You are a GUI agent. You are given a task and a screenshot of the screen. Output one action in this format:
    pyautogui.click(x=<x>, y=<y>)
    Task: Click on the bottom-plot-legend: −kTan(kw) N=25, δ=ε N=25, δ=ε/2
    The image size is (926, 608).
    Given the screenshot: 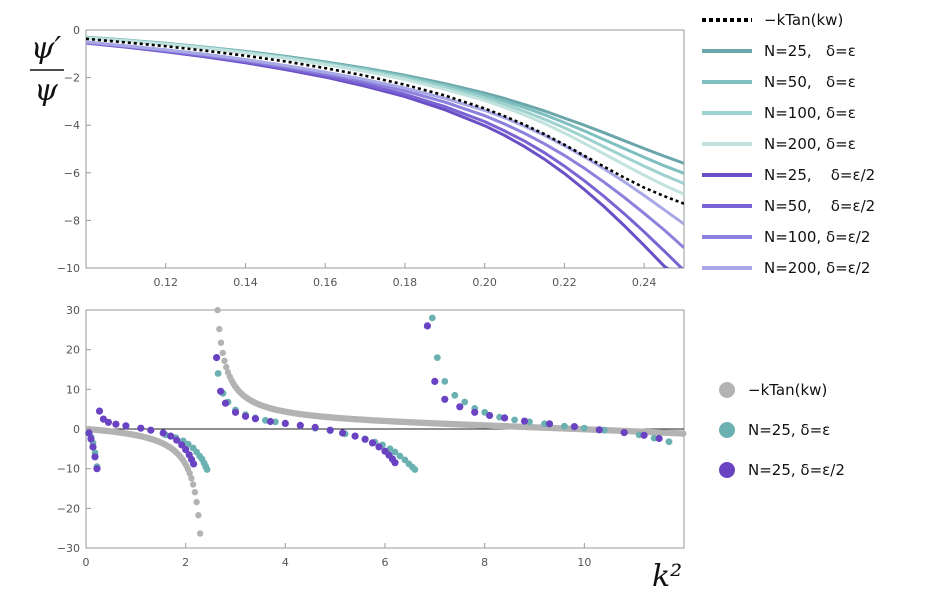 What is the action you would take?
    pyautogui.click(x=782, y=430)
    